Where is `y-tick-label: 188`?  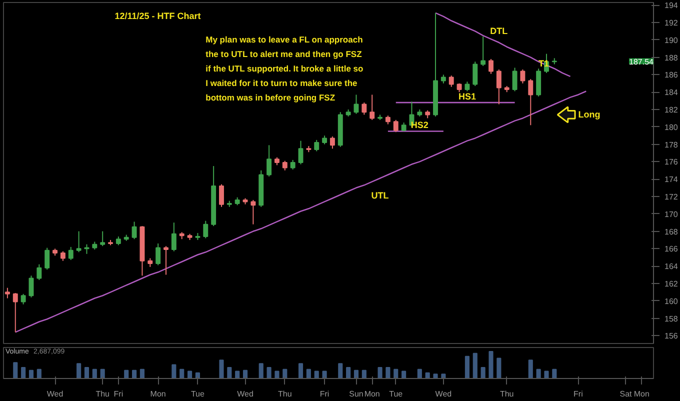 y-tick-label: 188 is located at coordinates (671, 57).